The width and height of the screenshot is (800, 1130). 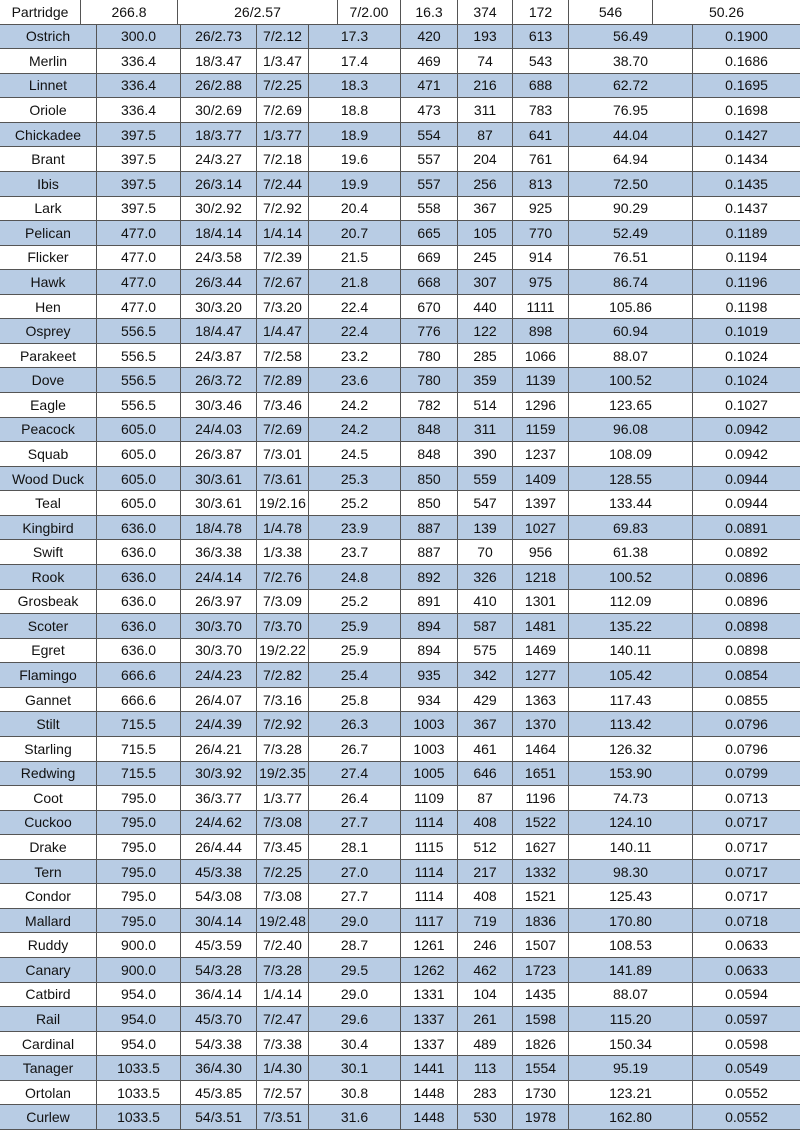 I want to click on table-cell: 256, so click(x=484, y=183).